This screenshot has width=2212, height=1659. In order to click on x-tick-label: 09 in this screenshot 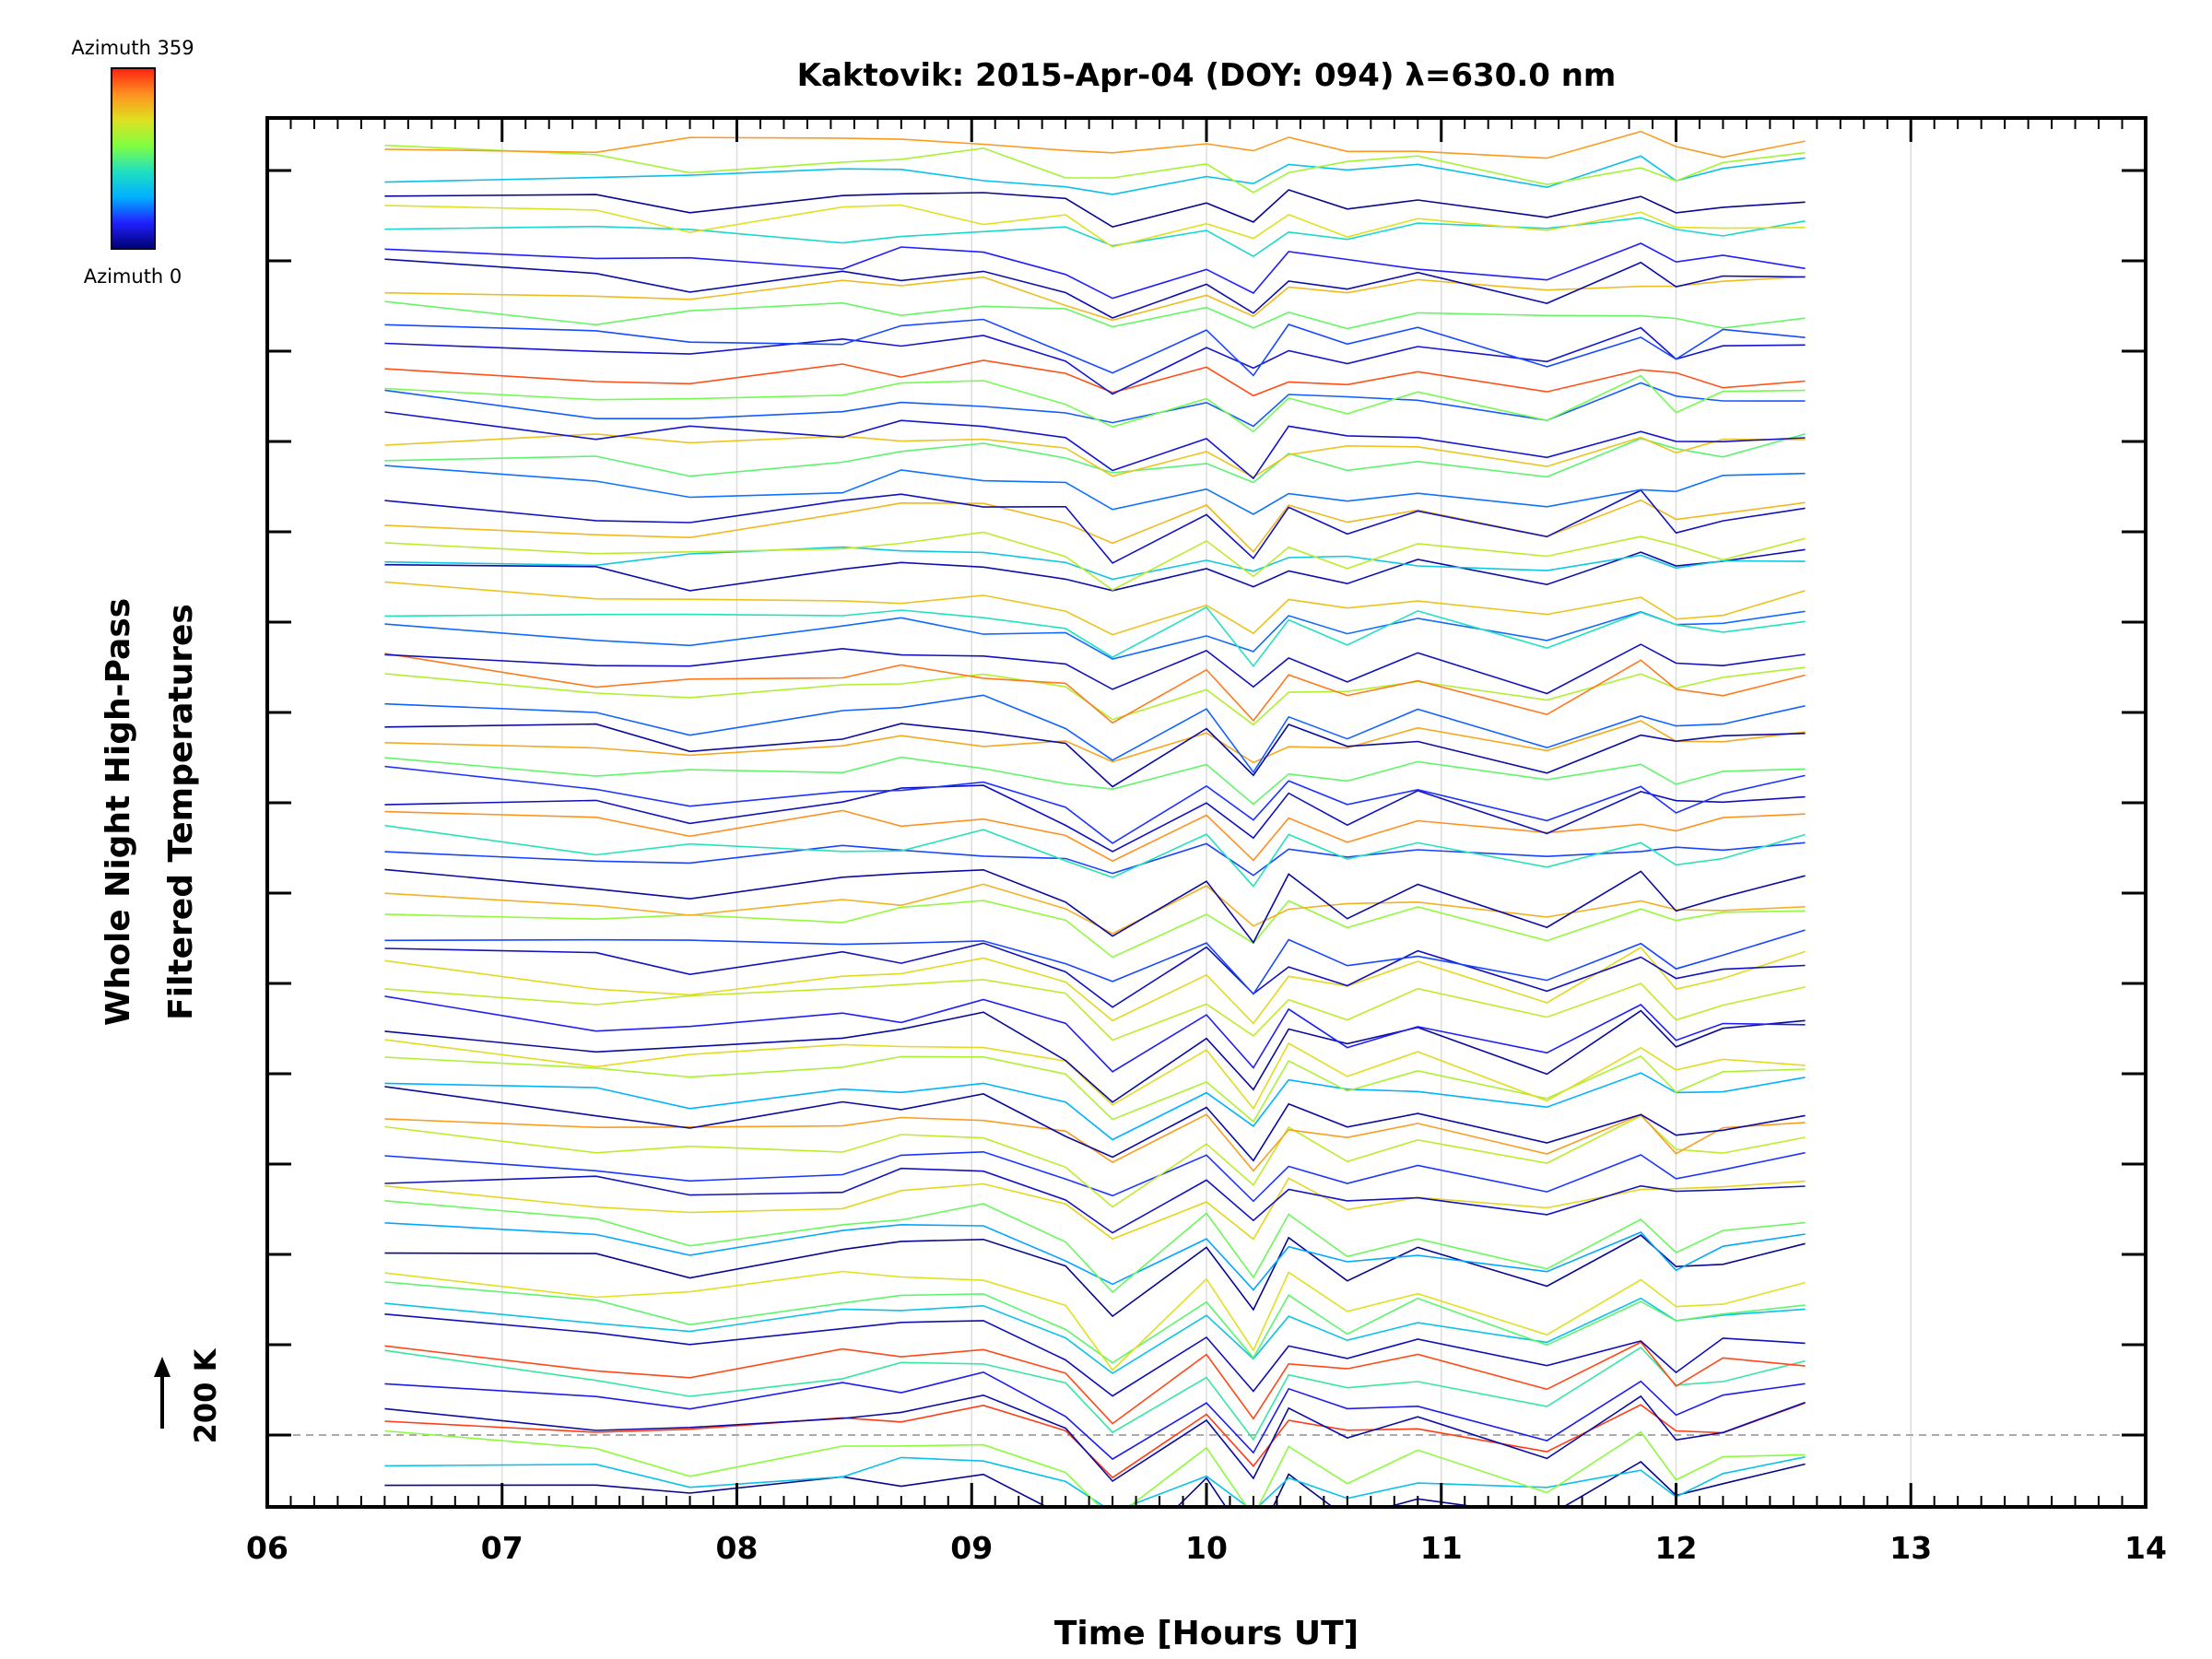, I will do `click(971, 1548)`.